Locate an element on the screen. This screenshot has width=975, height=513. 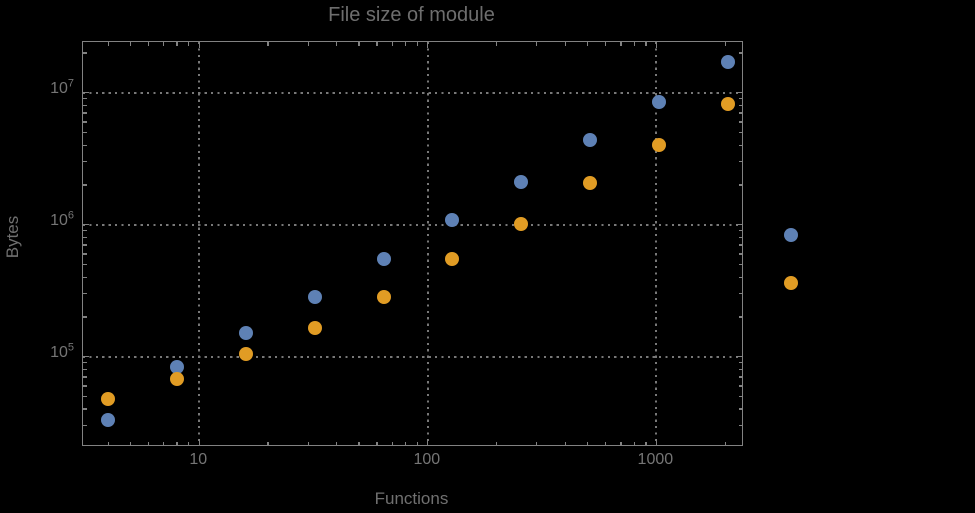
y-tick-label-10^7: 10⁷ is located at coordinates (62, 87).